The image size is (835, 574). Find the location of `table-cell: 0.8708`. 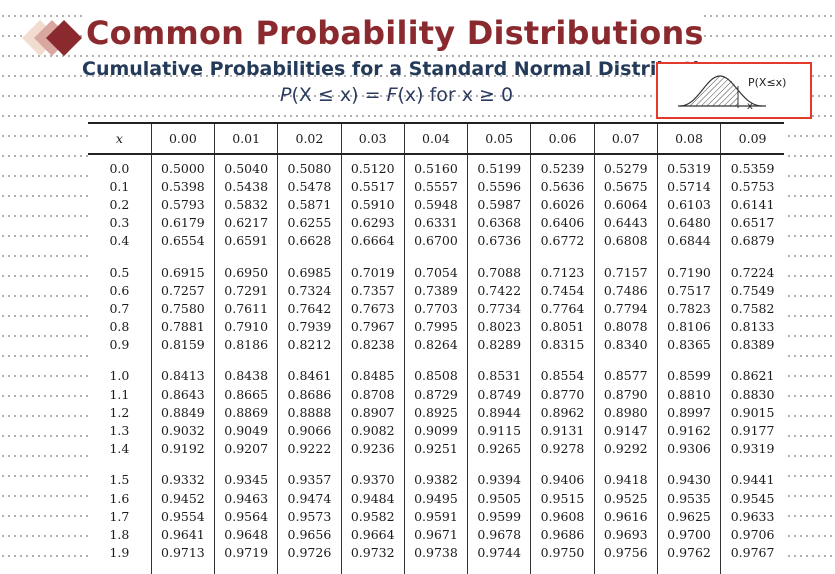

table-cell: 0.8708 is located at coordinates (372, 394).